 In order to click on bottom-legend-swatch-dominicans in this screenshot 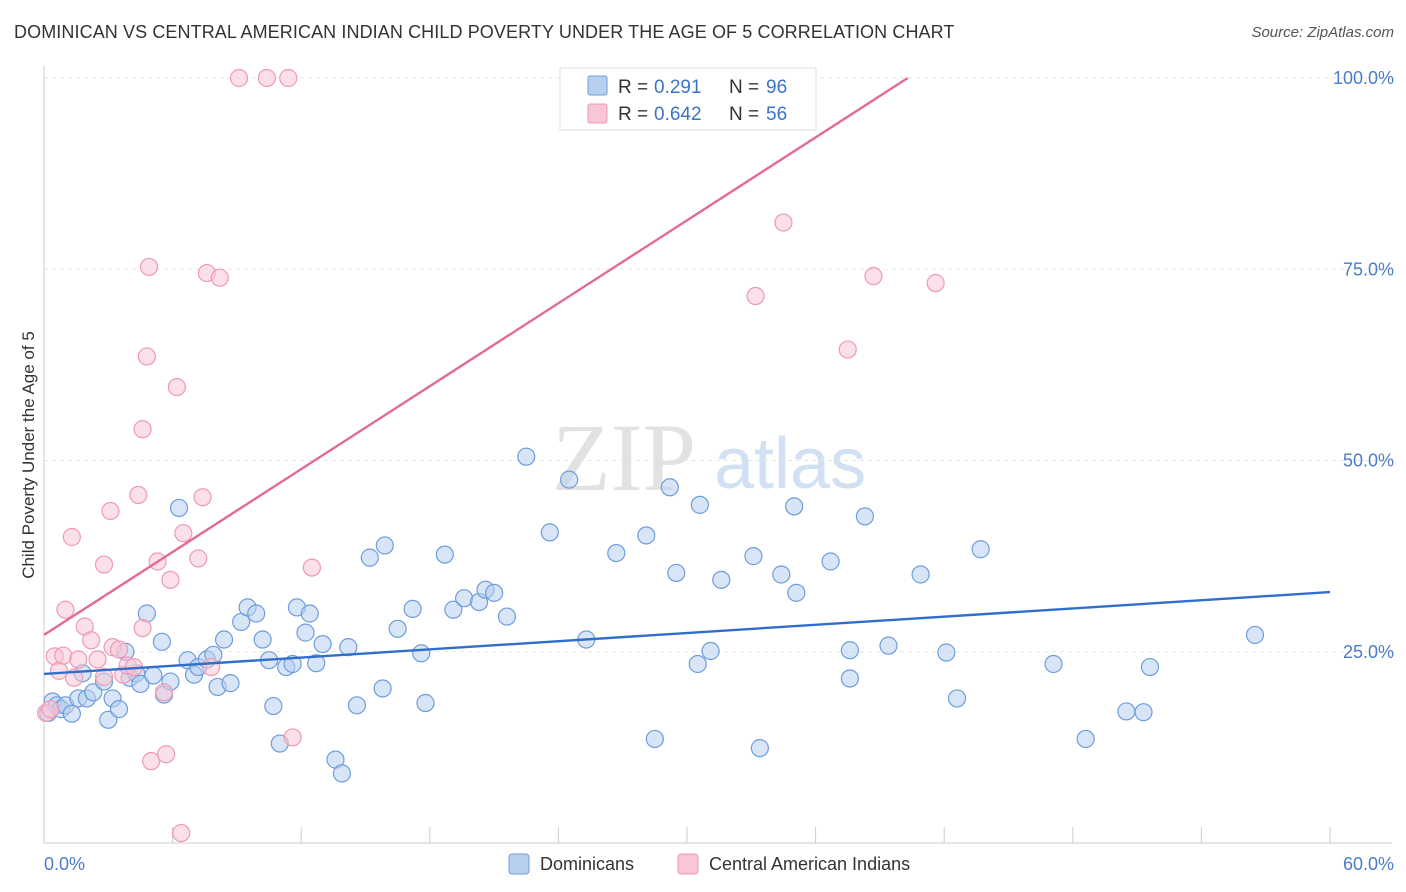, I will do `click(519, 864)`.